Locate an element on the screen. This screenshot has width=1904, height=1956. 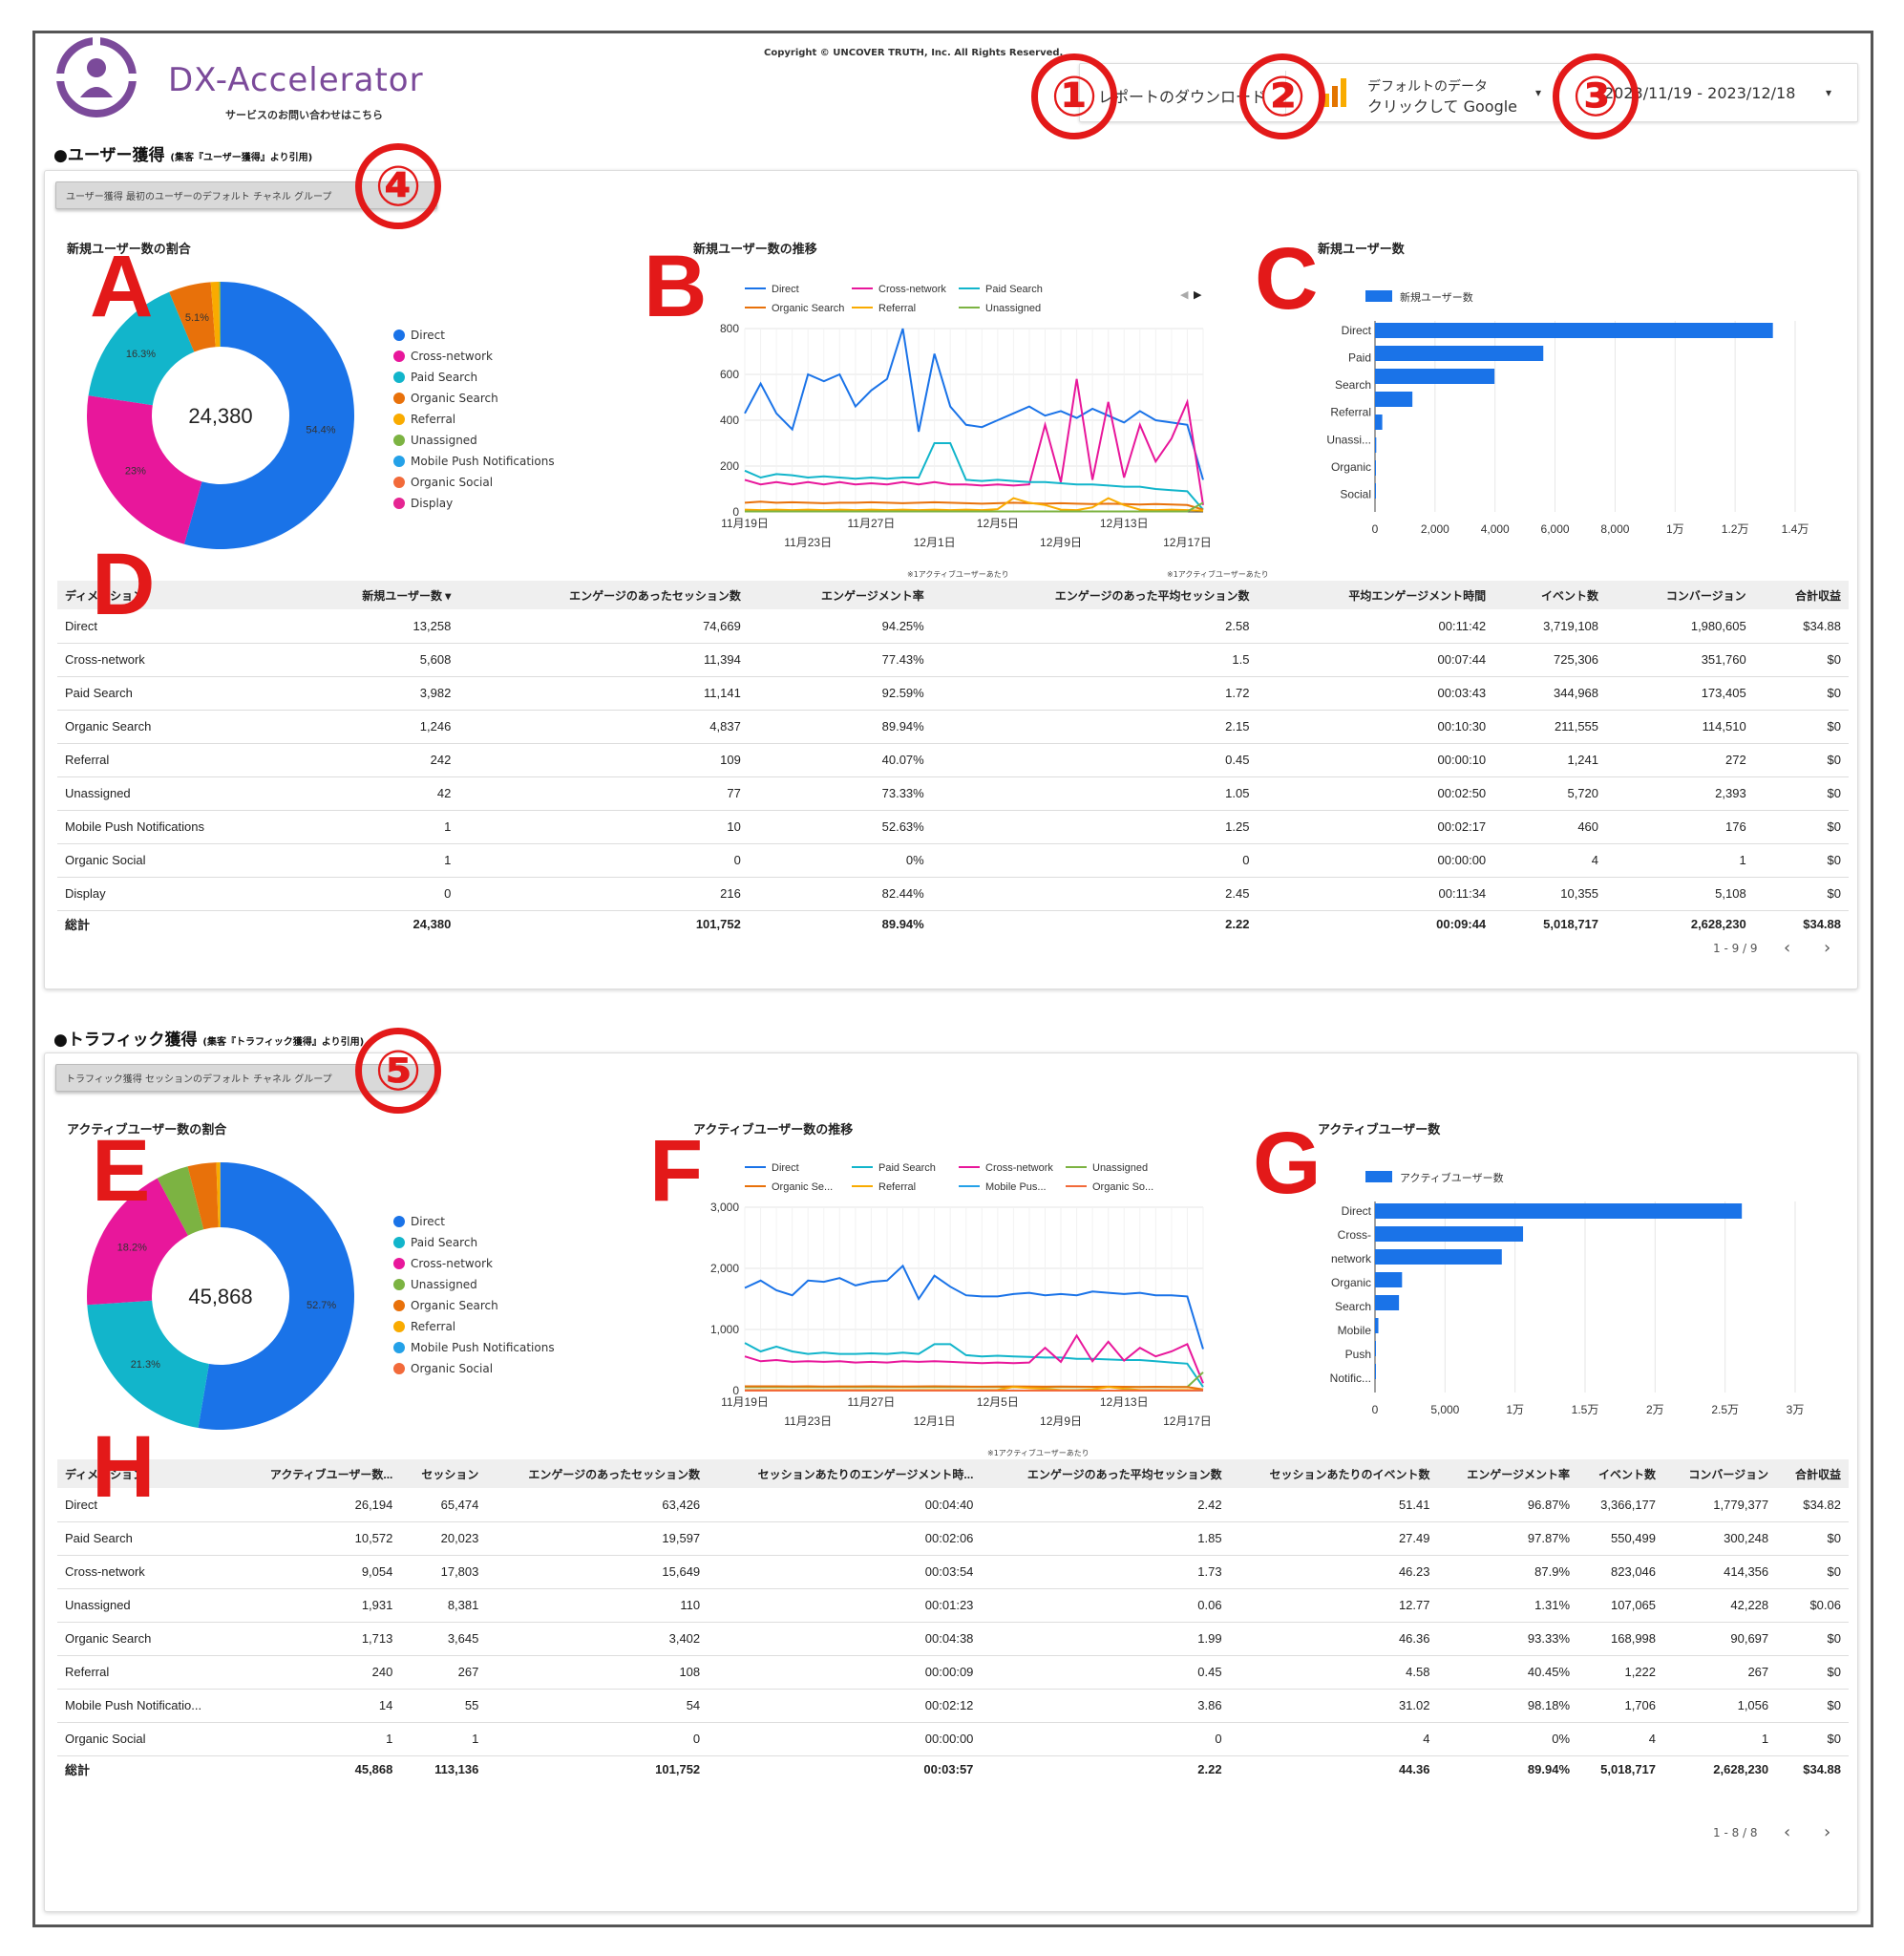
x-tick-label: 11月27日 is located at coordinates (872, 523).